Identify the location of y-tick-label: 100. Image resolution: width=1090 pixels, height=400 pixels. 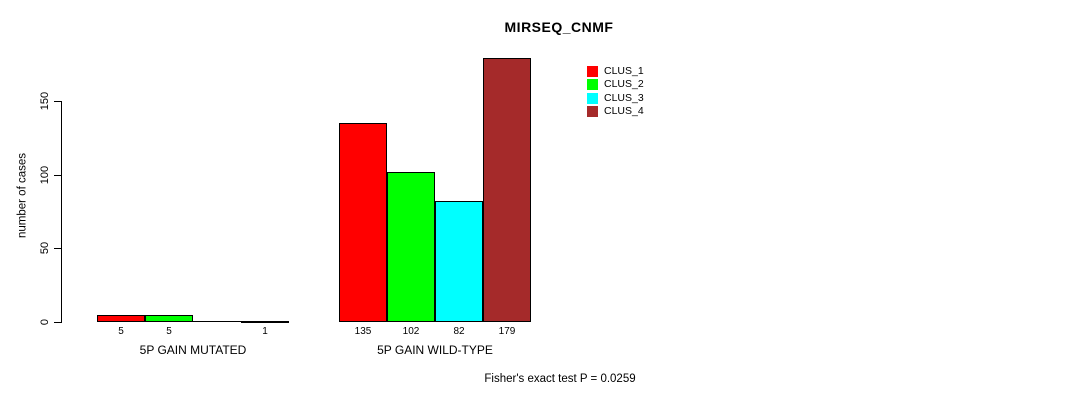
(45, 174).